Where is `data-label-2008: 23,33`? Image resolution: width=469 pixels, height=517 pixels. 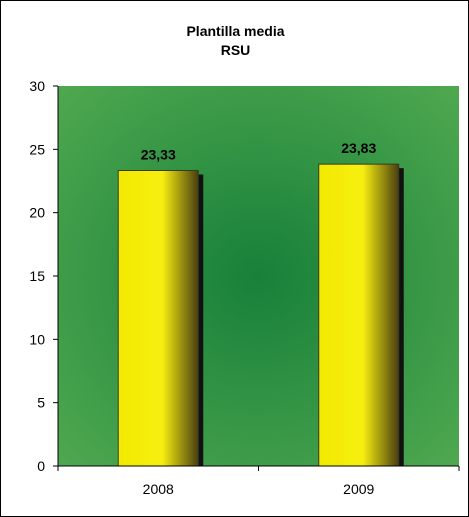 data-label-2008: 23,33 is located at coordinates (158, 154).